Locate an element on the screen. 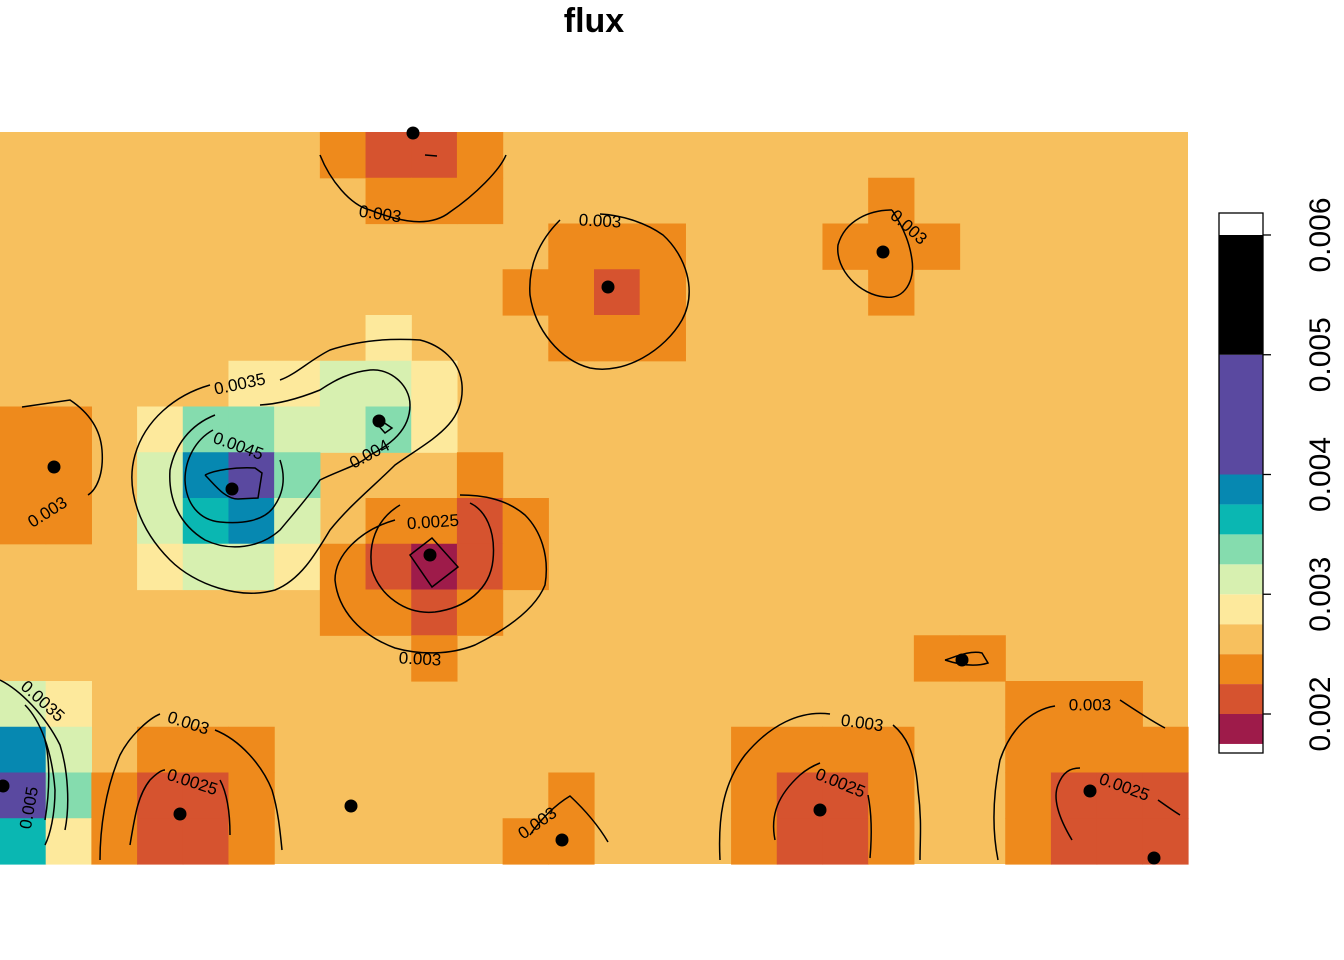  chart-title: flux is located at coordinates (594, 21).